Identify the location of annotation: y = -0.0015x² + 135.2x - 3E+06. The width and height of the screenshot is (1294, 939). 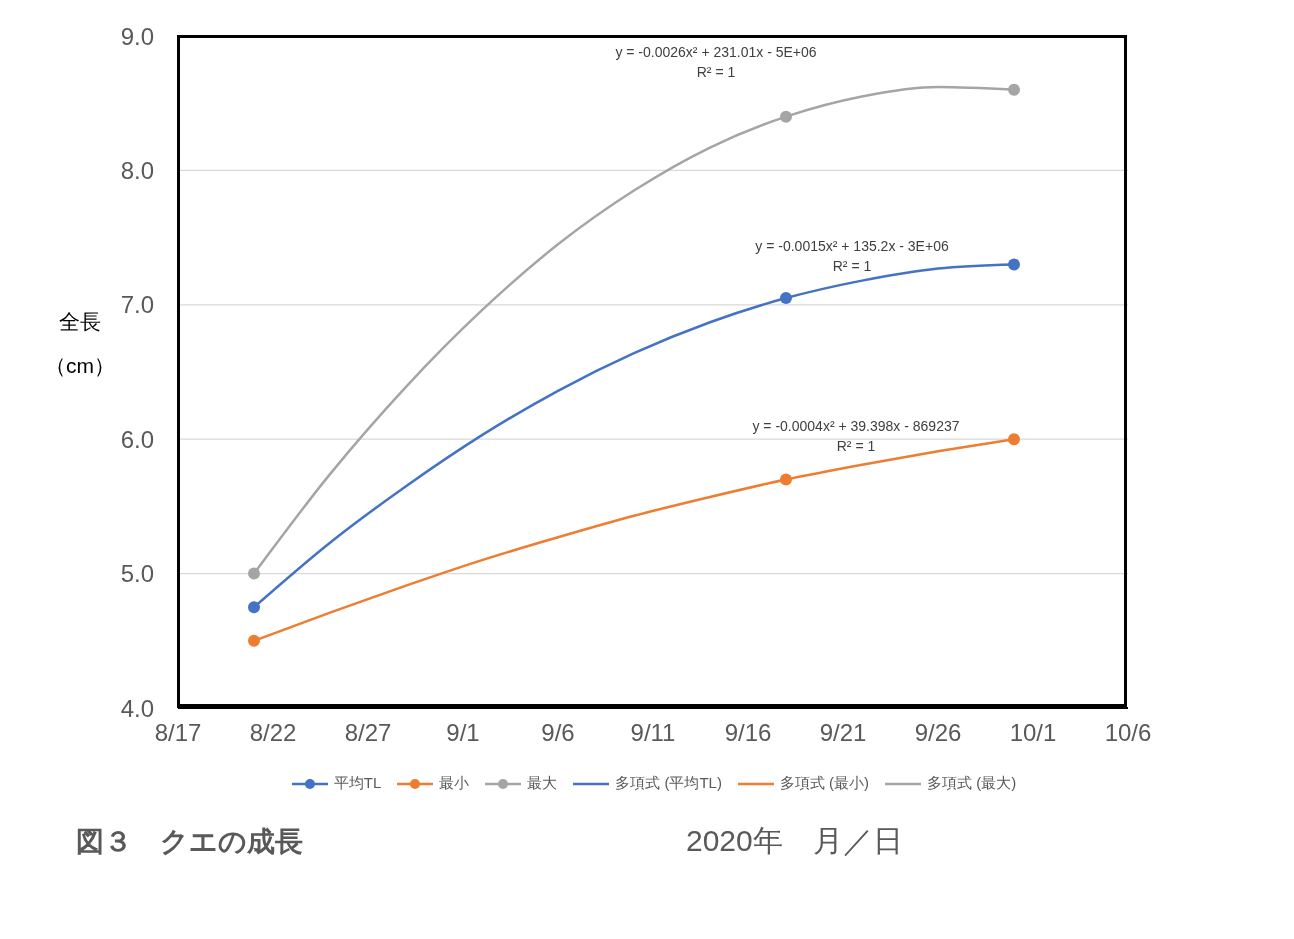
(852, 246).